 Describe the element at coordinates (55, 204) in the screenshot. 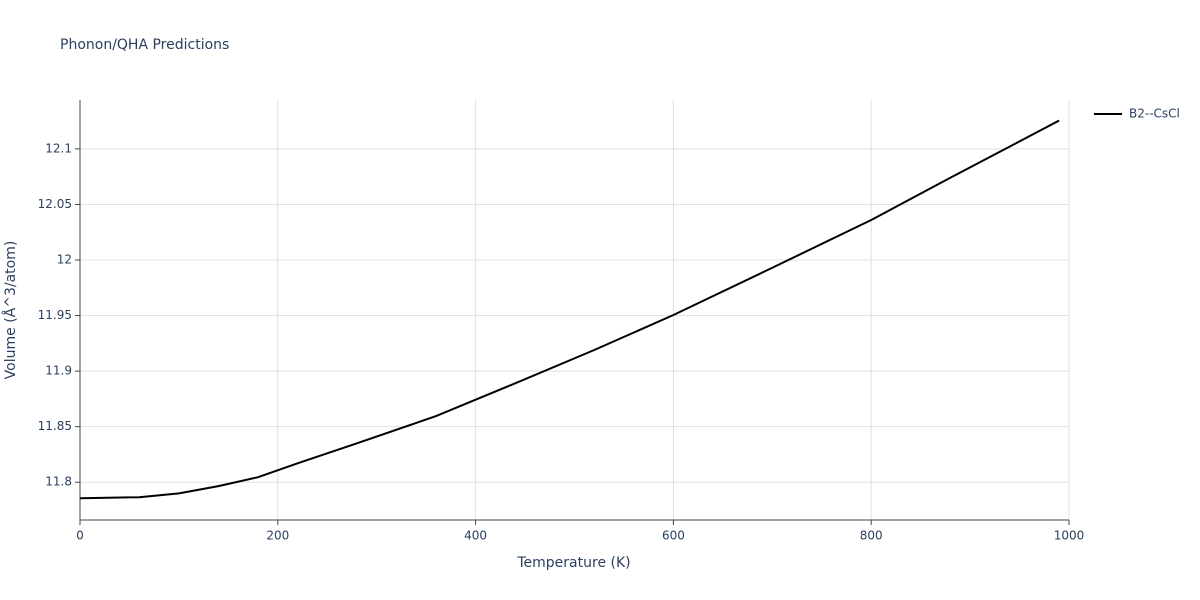

I see `y-tick-label: 12.05` at that location.